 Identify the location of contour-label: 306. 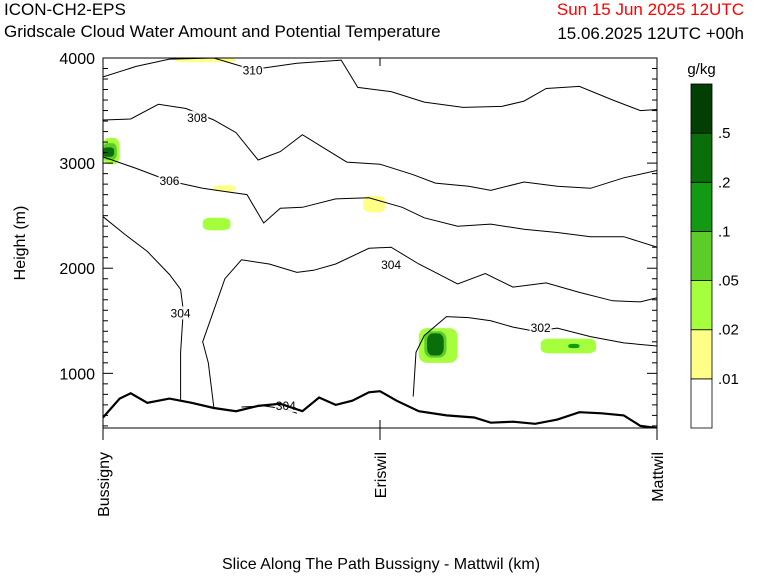
(169, 181).